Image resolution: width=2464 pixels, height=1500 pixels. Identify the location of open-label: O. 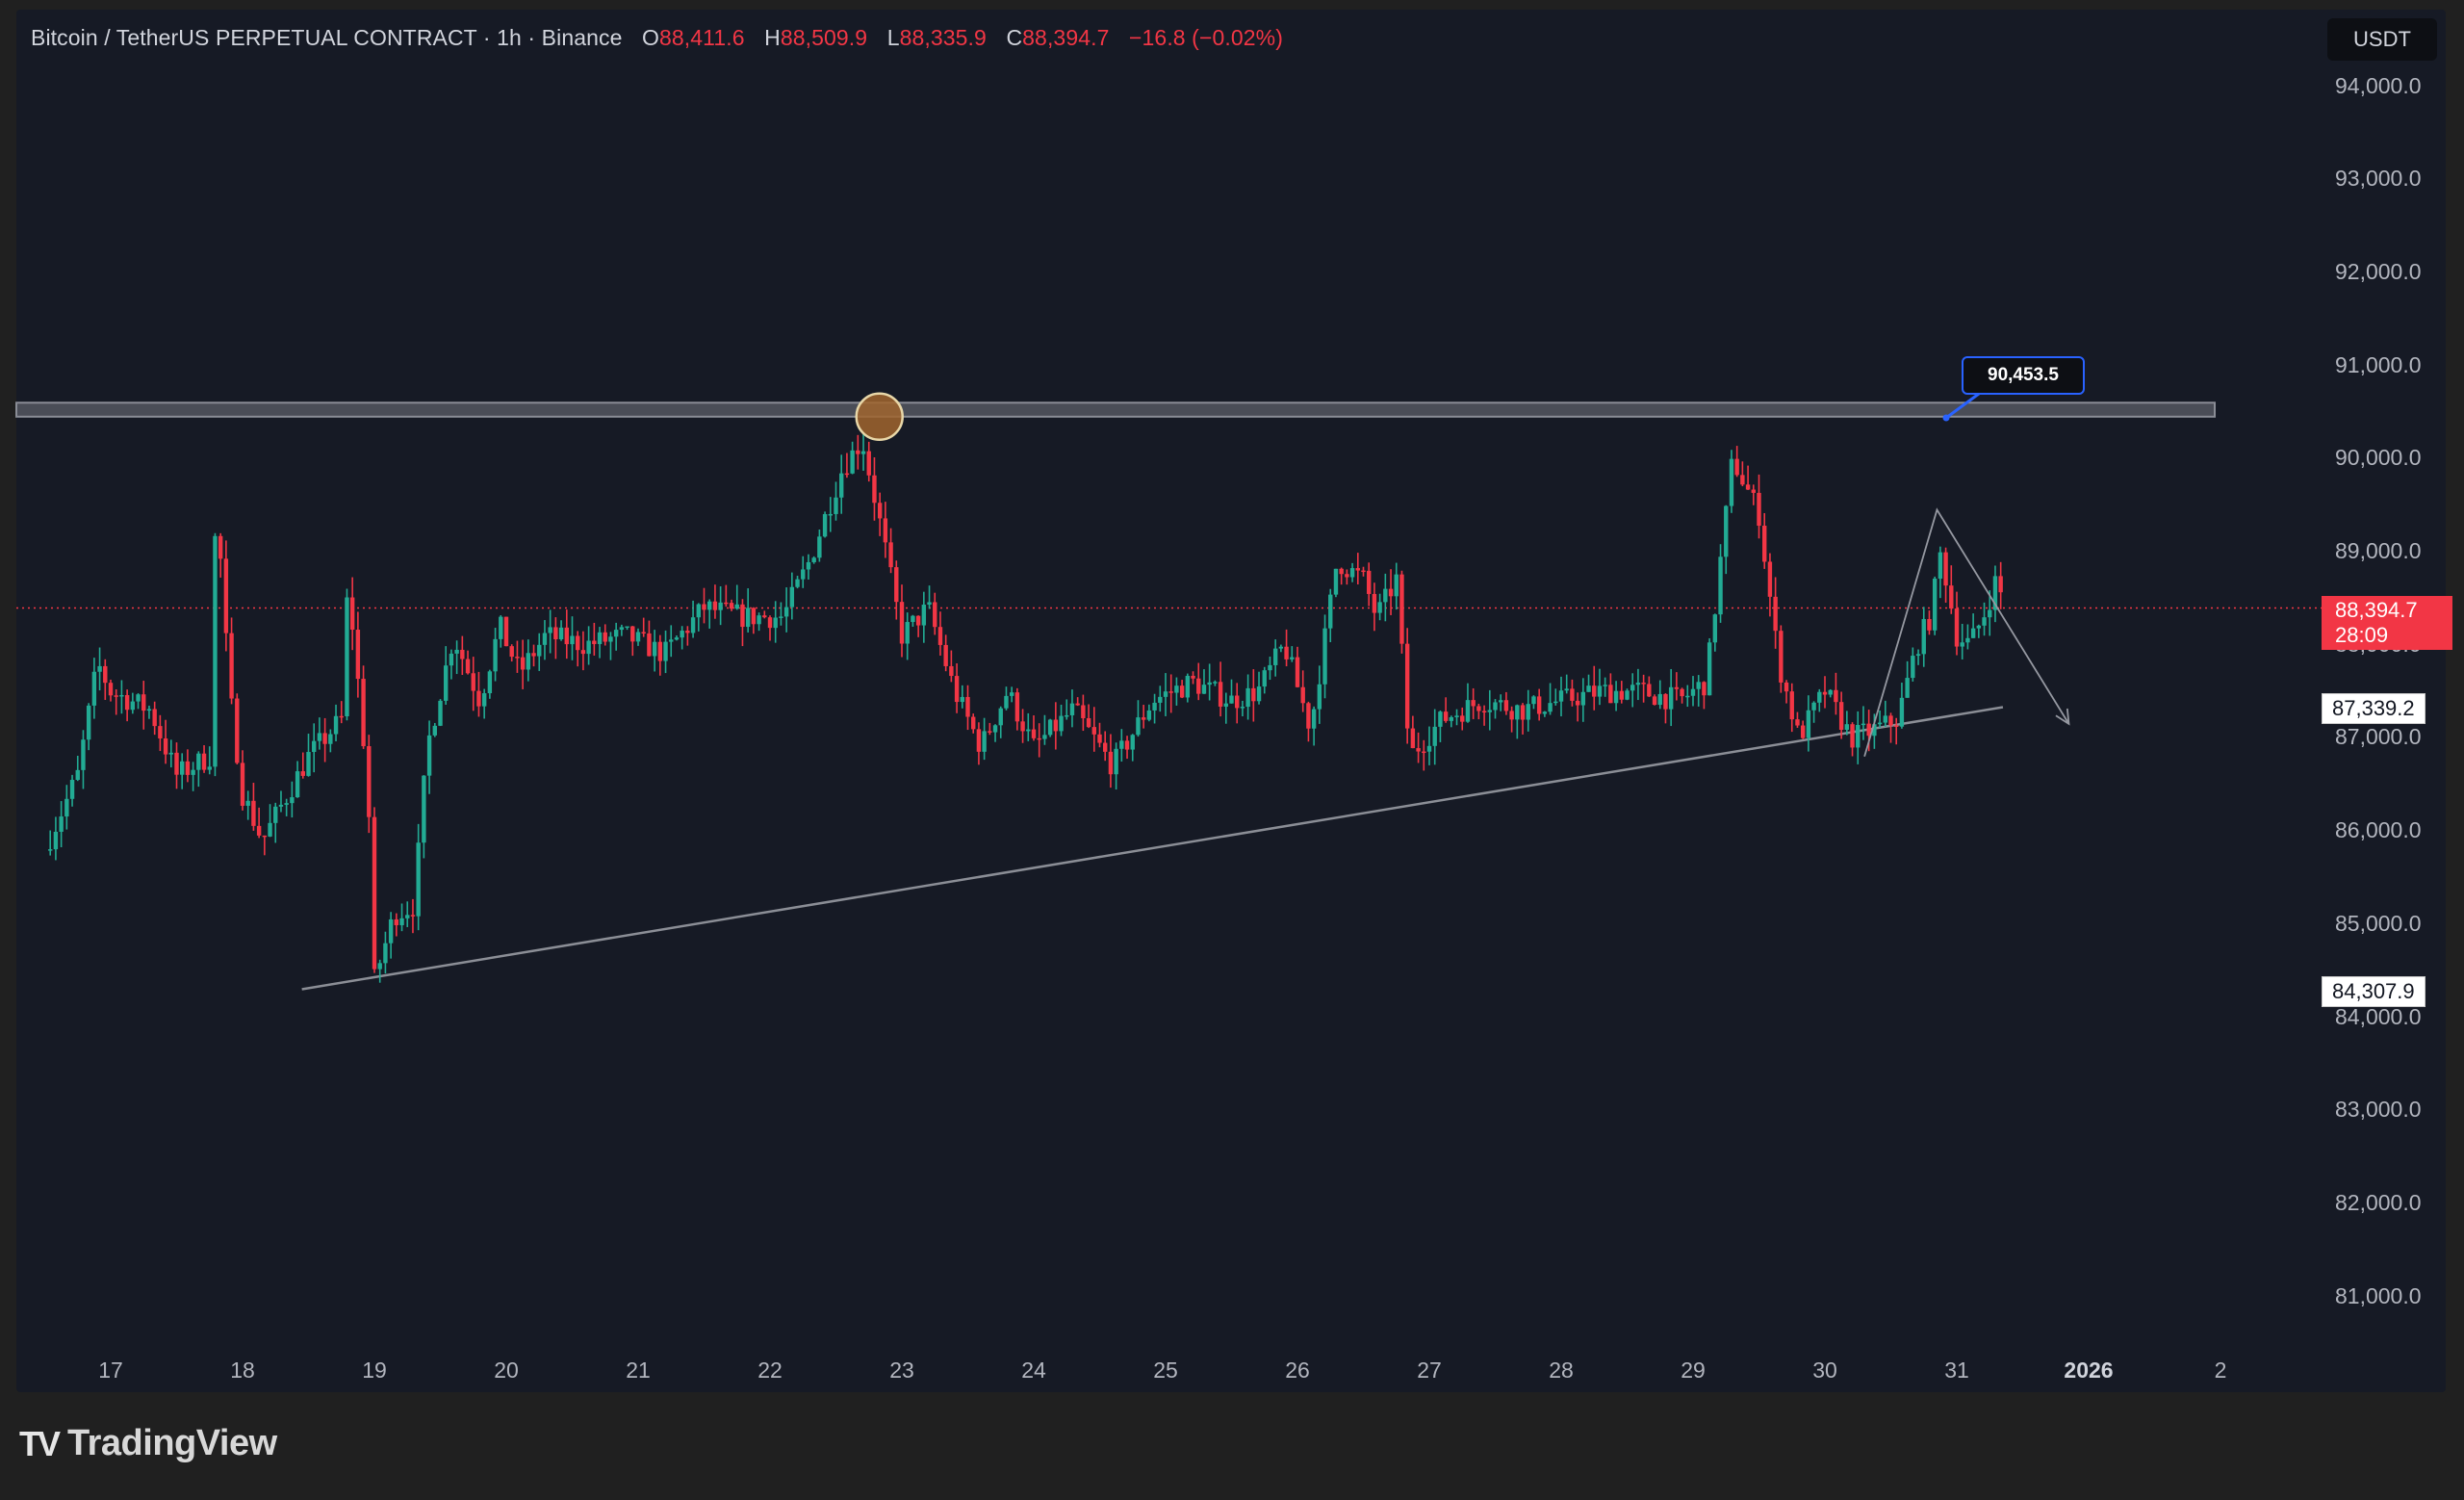
(650, 37).